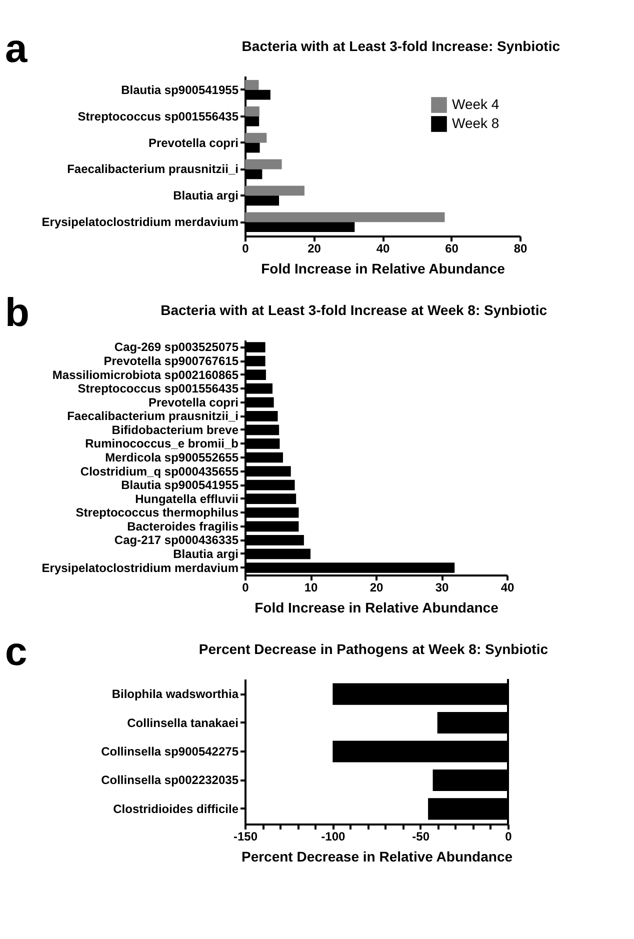  What do you see at coordinates (171, 361) in the screenshot?
I see `y-tick-label: Prevotella sp900767615` at bounding box center [171, 361].